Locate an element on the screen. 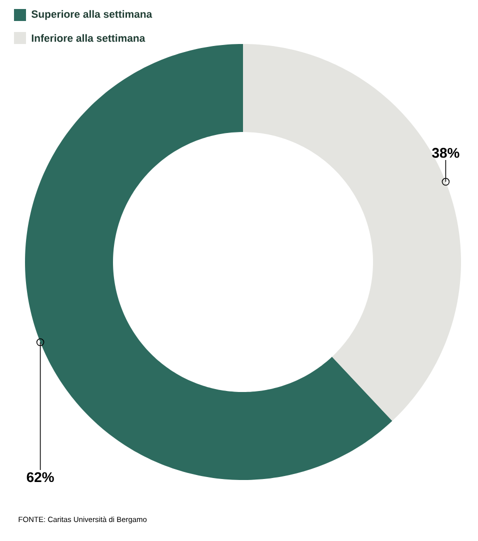 The height and width of the screenshot is (541, 478). legend-label: Inferiore alla settimana is located at coordinates (89, 38).